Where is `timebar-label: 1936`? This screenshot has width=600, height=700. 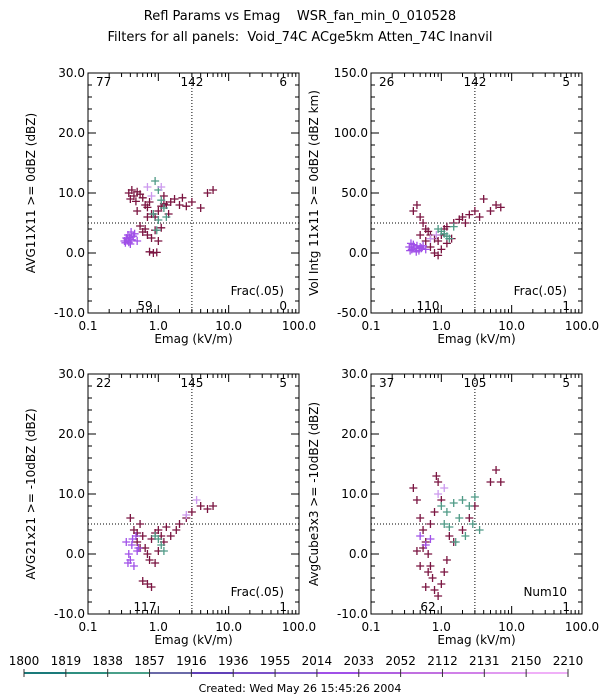 timebar-label: 1936 is located at coordinates (233, 661).